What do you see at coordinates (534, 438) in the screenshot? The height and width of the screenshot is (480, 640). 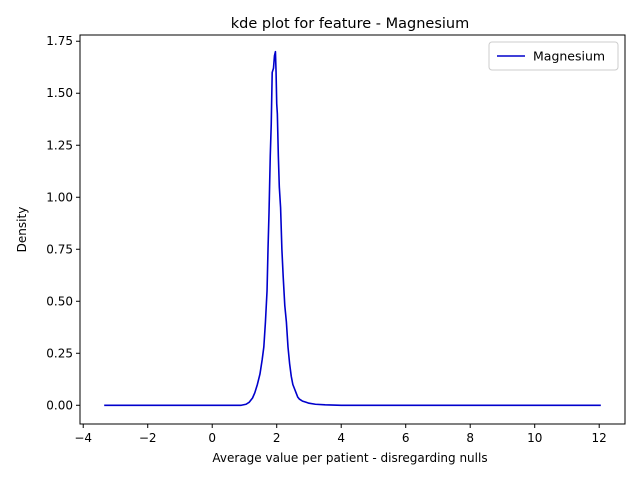 I see `x-tick-label: 10` at bounding box center [534, 438].